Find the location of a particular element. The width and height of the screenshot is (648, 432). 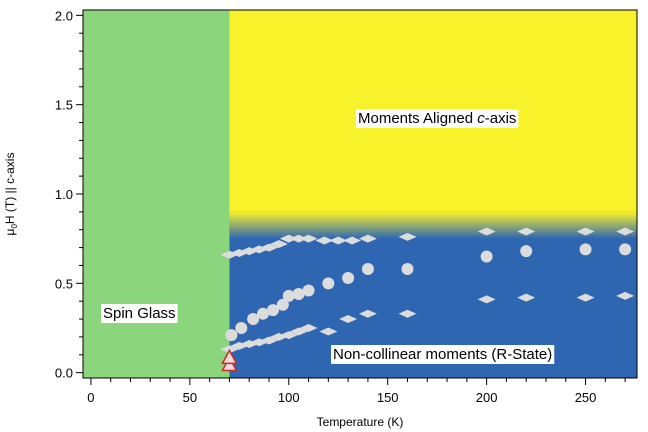

r-state-label: Non-collinear moments (R-State) is located at coordinates (442, 354).